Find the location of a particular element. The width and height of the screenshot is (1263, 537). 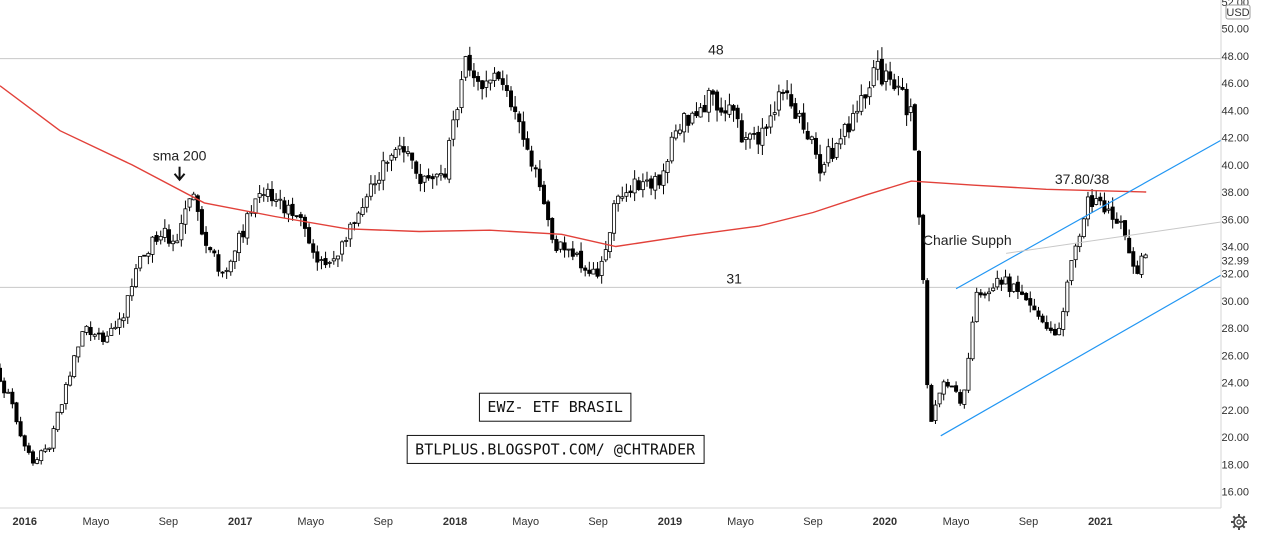

currency-badge is located at coordinates (1238, 12).